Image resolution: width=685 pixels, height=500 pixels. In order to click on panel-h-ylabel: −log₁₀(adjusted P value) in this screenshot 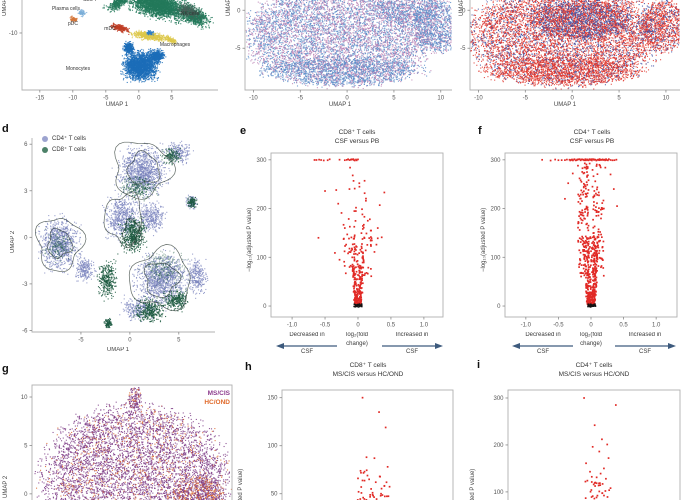, I will do `click(241, 484)`.